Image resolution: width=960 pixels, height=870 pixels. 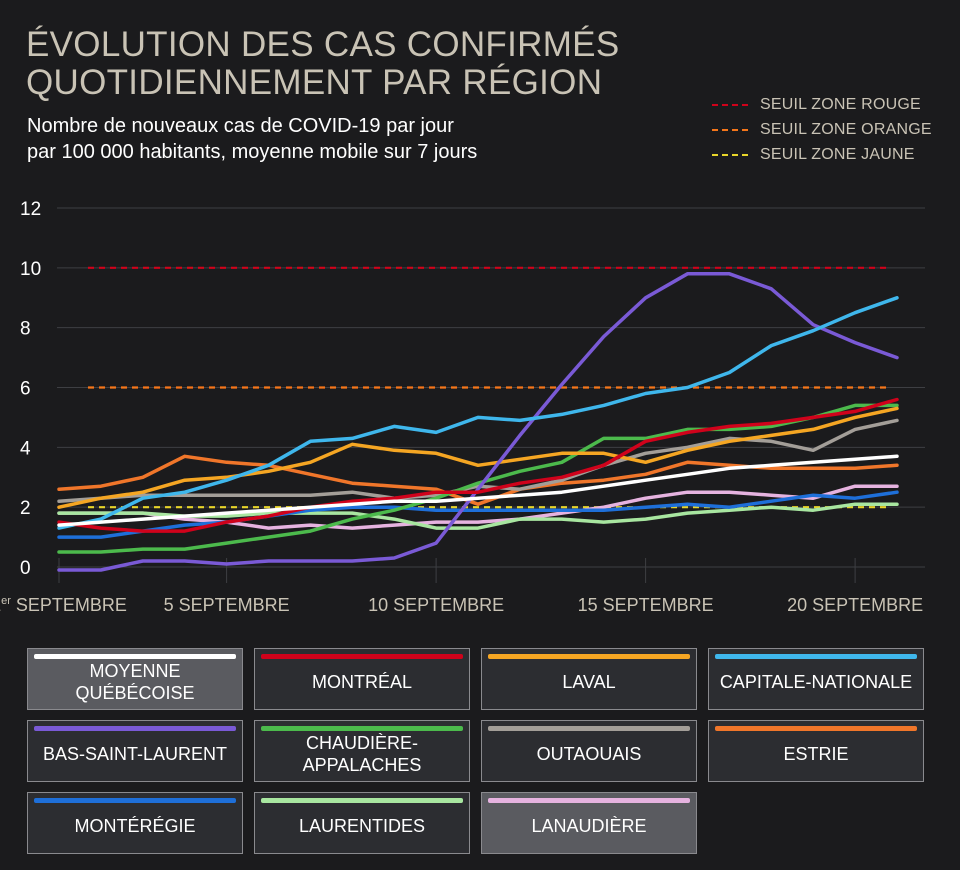 What do you see at coordinates (816, 754) in the screenshot?
I see `legend-label: ESTRIE` at bounding box center [816, 754].